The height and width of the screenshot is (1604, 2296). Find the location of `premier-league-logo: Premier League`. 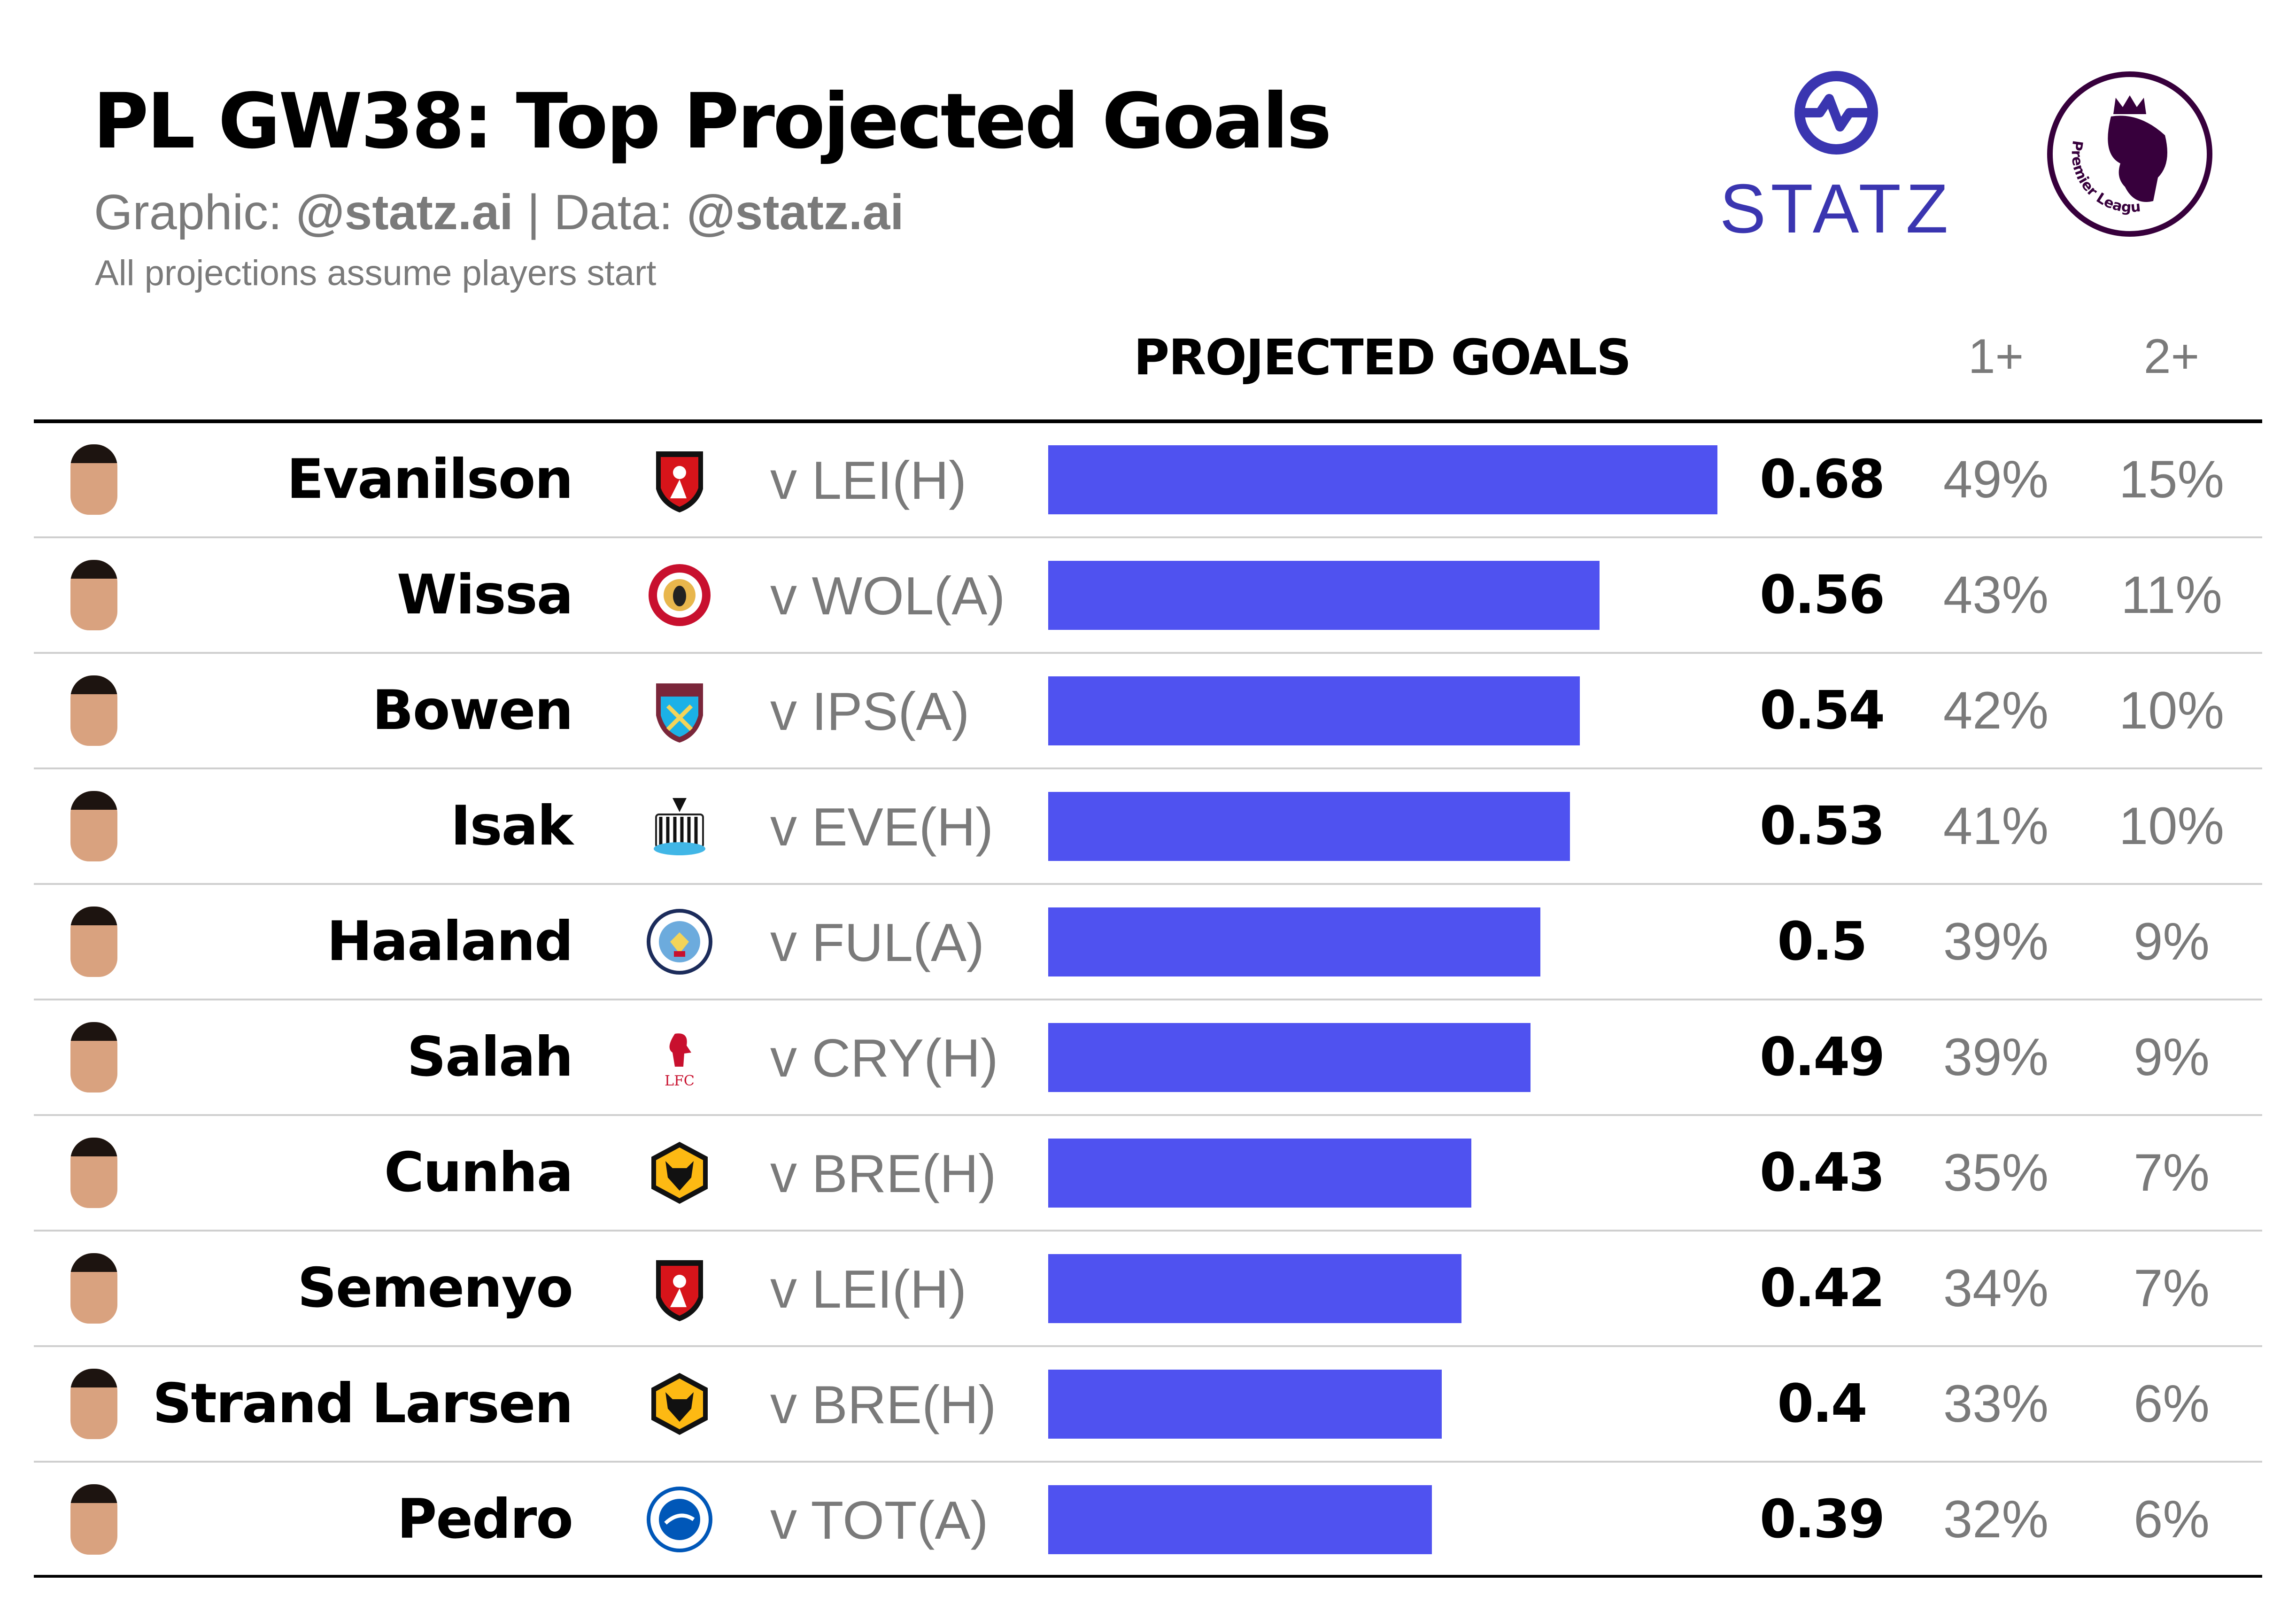

premier-league-logo: Premier League is located at coordinates (2127, 148).